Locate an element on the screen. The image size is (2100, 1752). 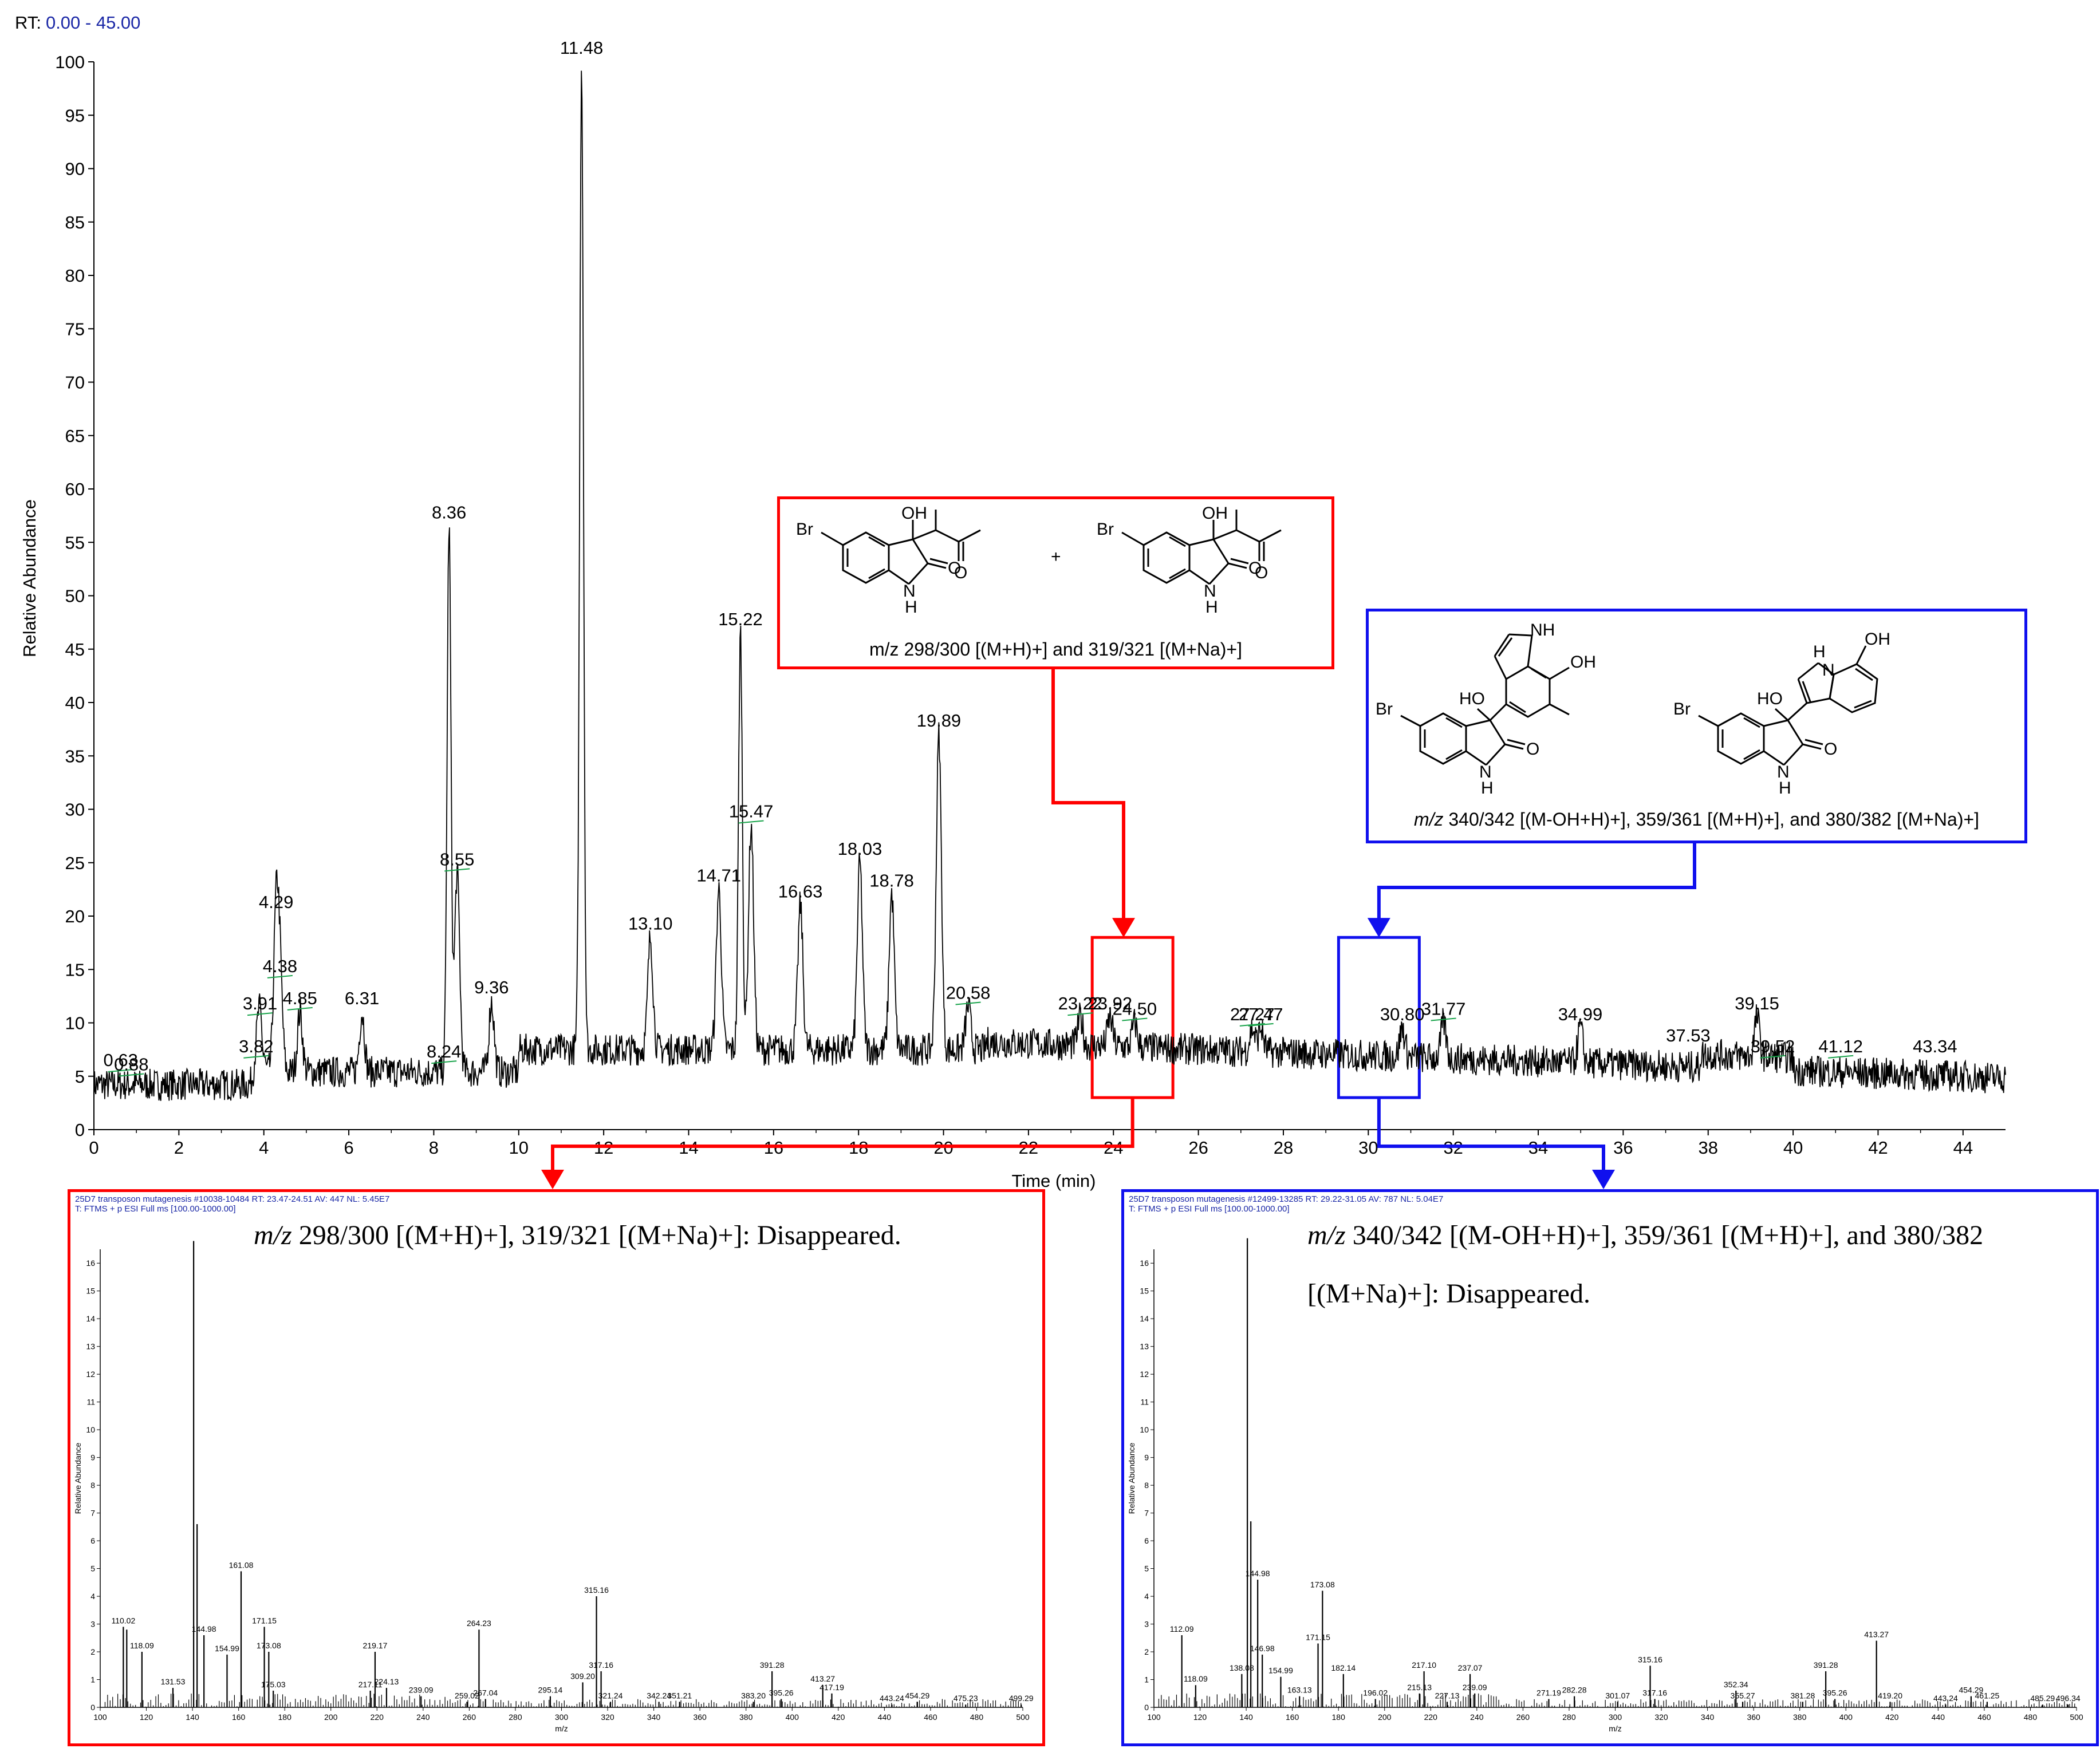
ms-y-tick-label: 12 is located at coordinates (90, 1374).